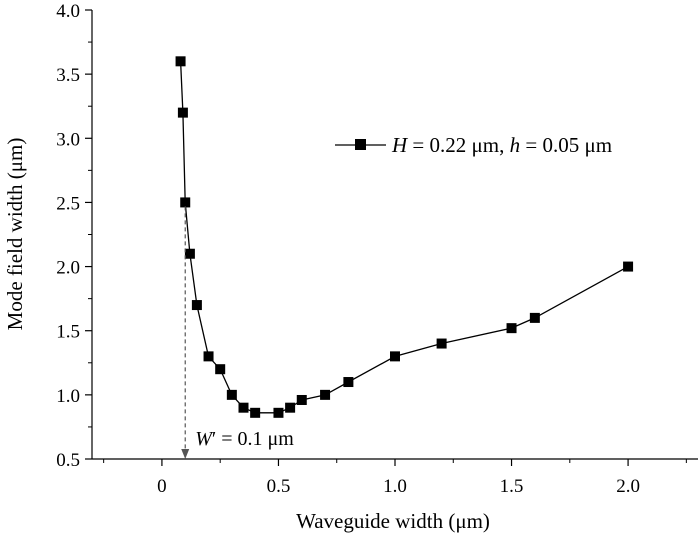  Describe the element at coordinates (185, 454) in the screenshot. I see `annotation-arrowhead` at that location.